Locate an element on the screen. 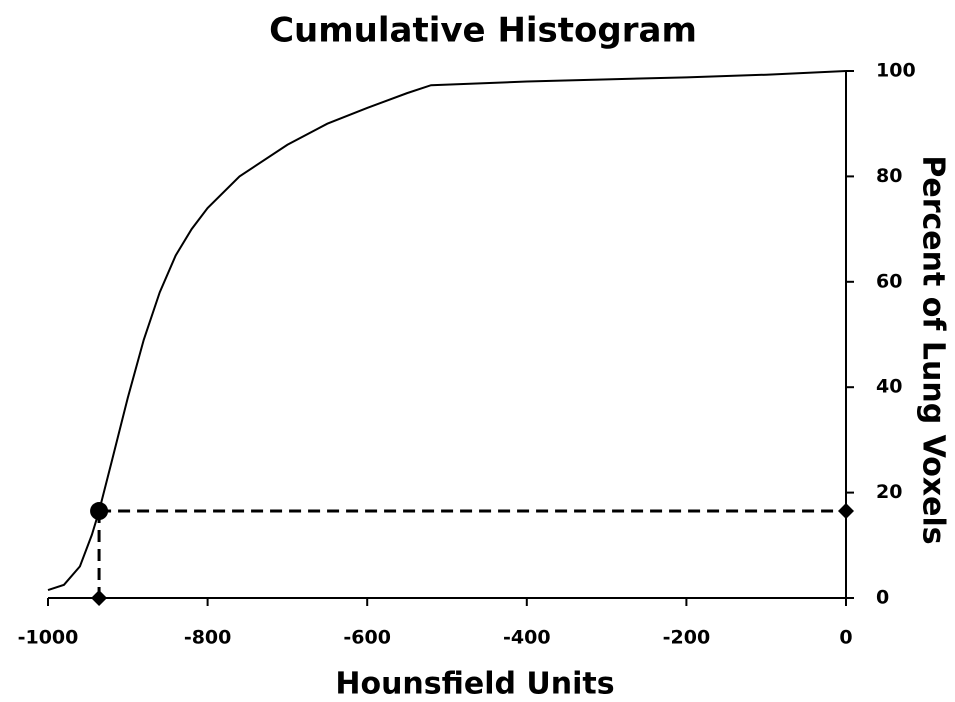 The image size is (955, 702). chart-title: Cumulative Histogram is located at coordinates (483, 31).